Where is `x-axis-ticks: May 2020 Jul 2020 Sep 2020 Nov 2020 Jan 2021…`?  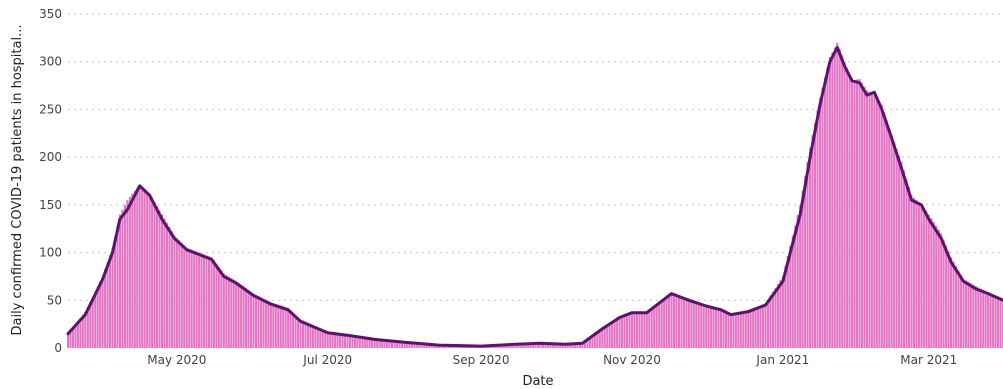
x-axis-ticks: May 2020 Jul 2020 Sep 2020 Nov 2020 Jan 2021… is located at coordinates (552, 360).